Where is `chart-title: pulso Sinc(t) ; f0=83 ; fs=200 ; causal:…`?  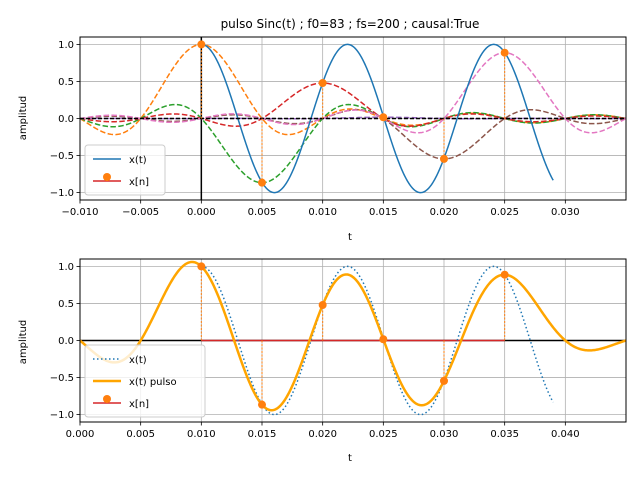
chart-title: pulso Sinc(t) ; f0=83 ; fs=200 ; causal:… is located at coordinates (350, 24).